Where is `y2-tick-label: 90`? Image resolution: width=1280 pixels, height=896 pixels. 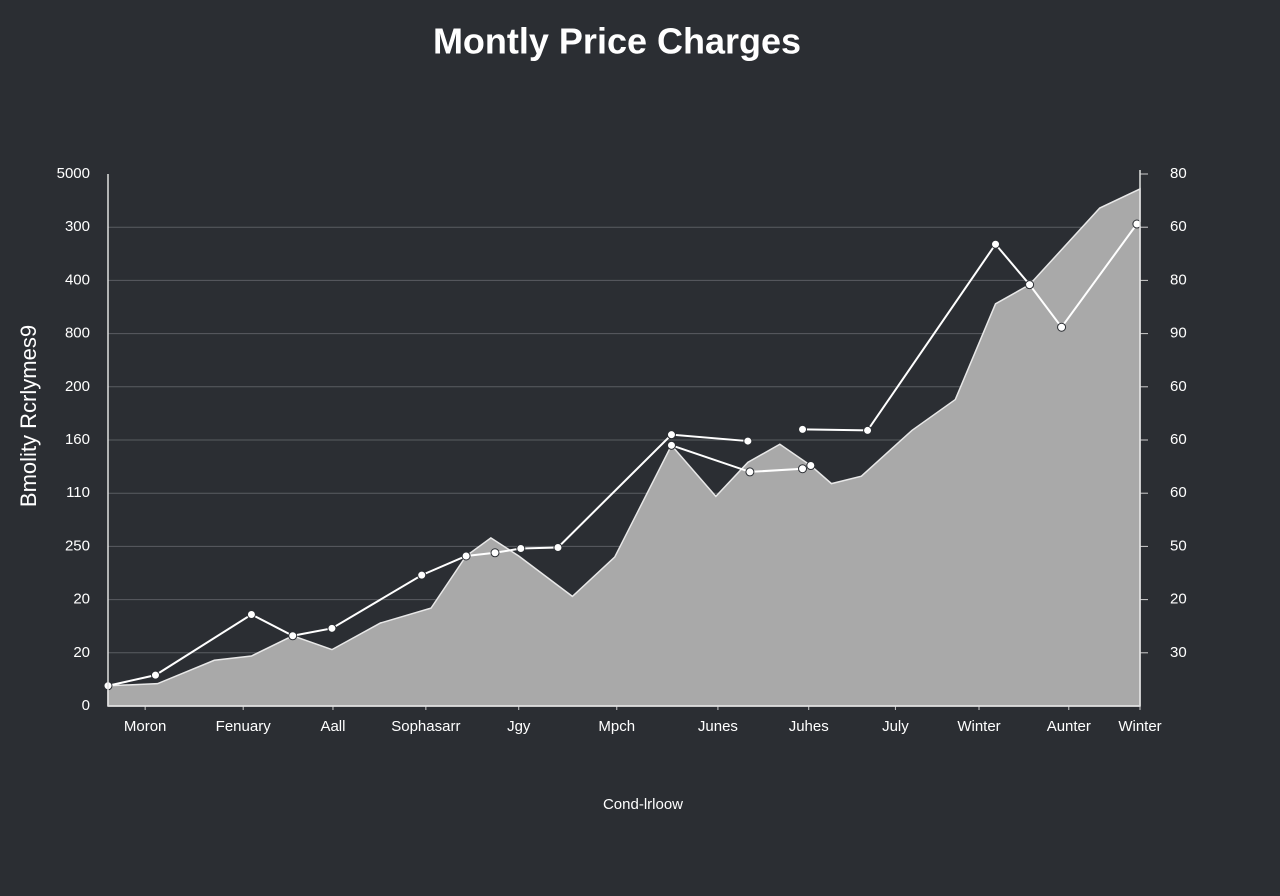 y2-tick-label: 90 is located at coordinates (1178, 333).